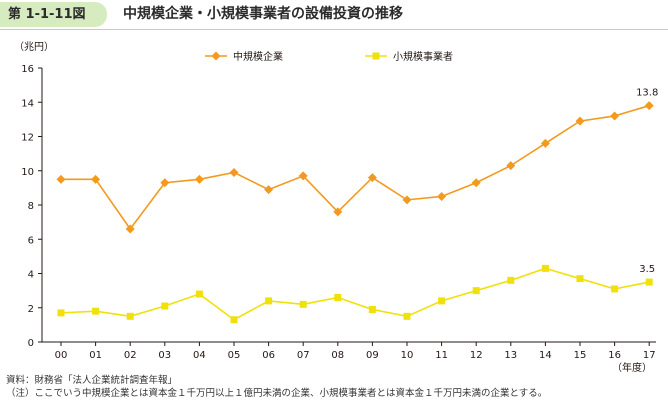  I want to click on y-tick-label: 16, so click(27, 69).